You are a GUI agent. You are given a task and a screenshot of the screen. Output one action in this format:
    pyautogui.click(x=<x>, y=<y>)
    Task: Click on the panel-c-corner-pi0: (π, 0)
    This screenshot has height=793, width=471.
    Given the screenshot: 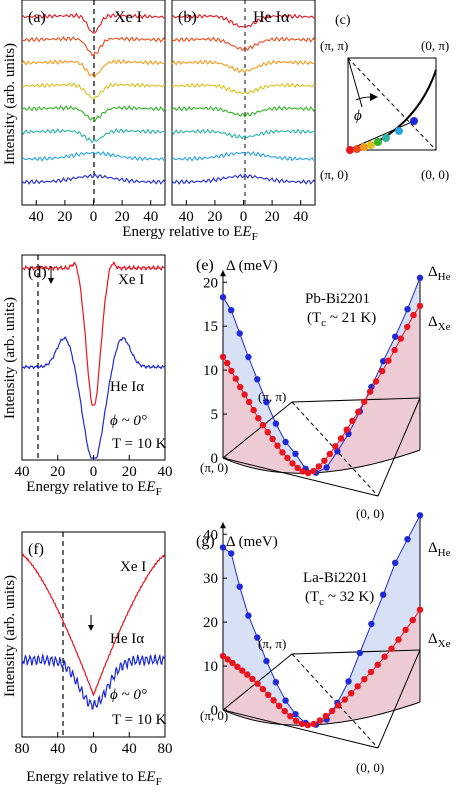 What is the action you would take?
    pyautogui.click(x=334, y=174)
    